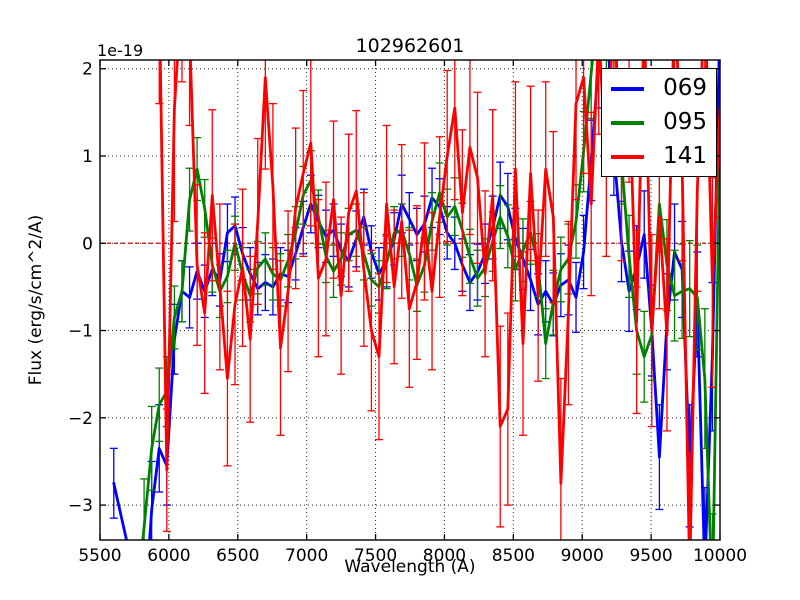 The image size is (800, 600). Describe the element at coordinates (375, 556) in the screenshot. I see `x-tick-label: 7500` at that location.